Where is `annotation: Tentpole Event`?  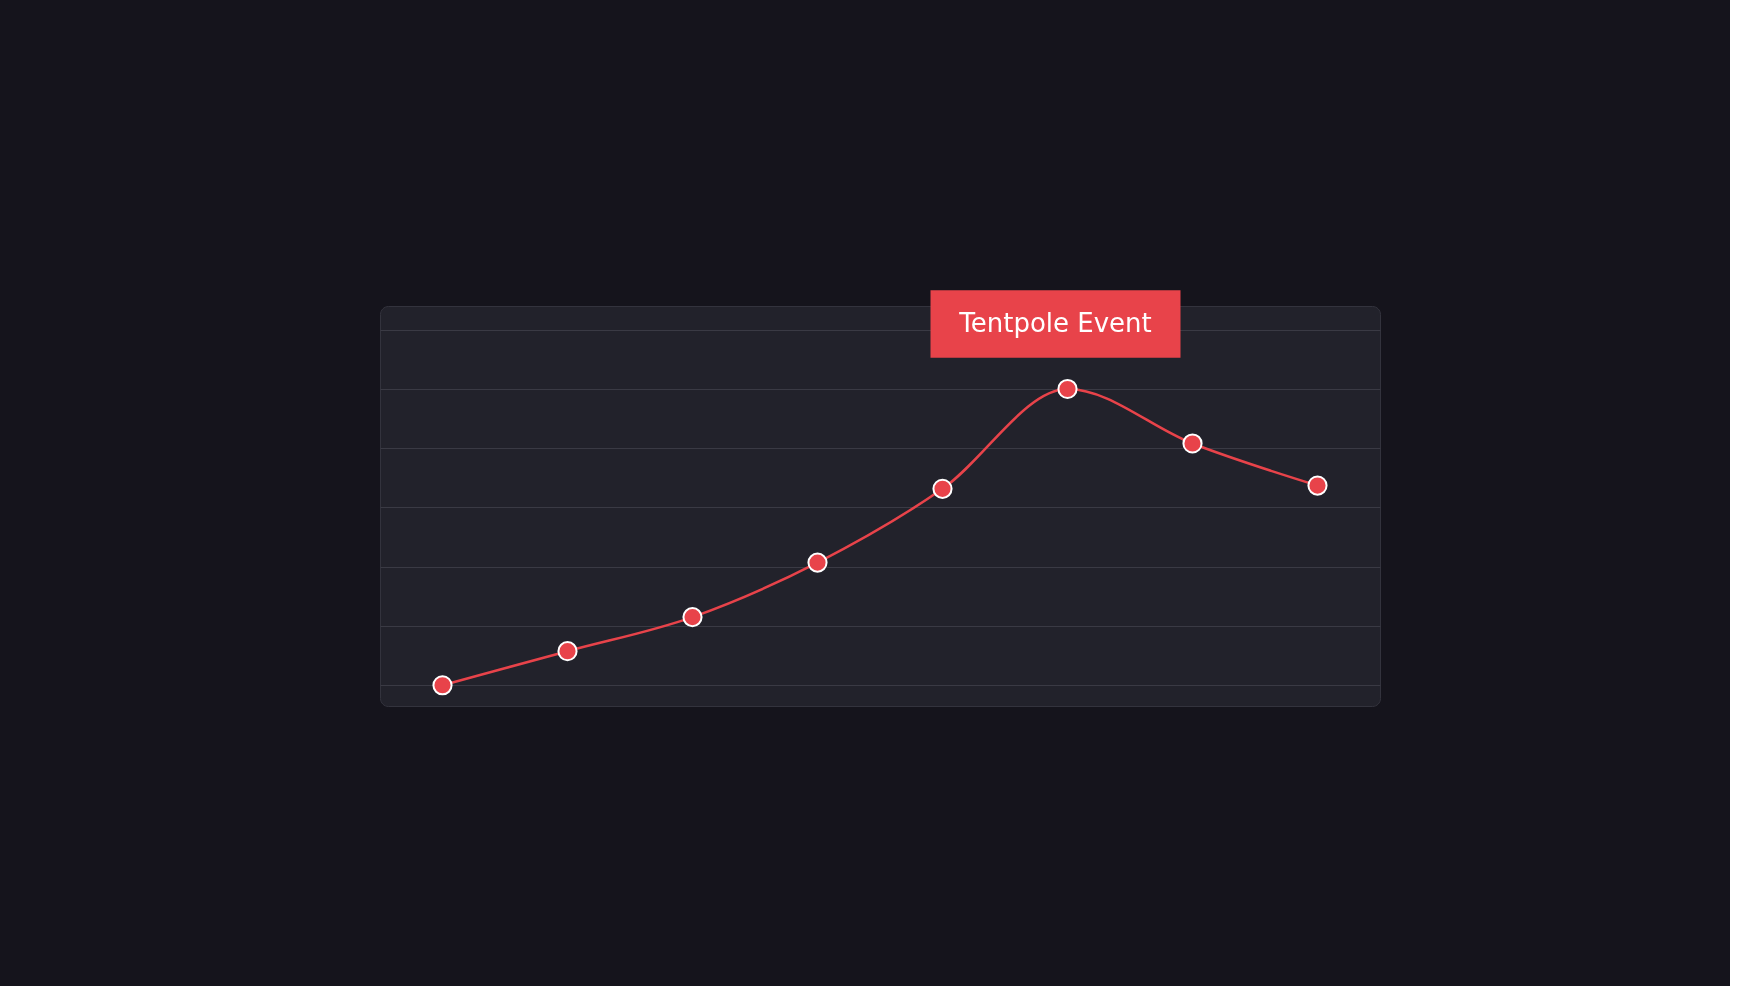
annotation: Tentpole Event is located at coordinates (1055, 322).